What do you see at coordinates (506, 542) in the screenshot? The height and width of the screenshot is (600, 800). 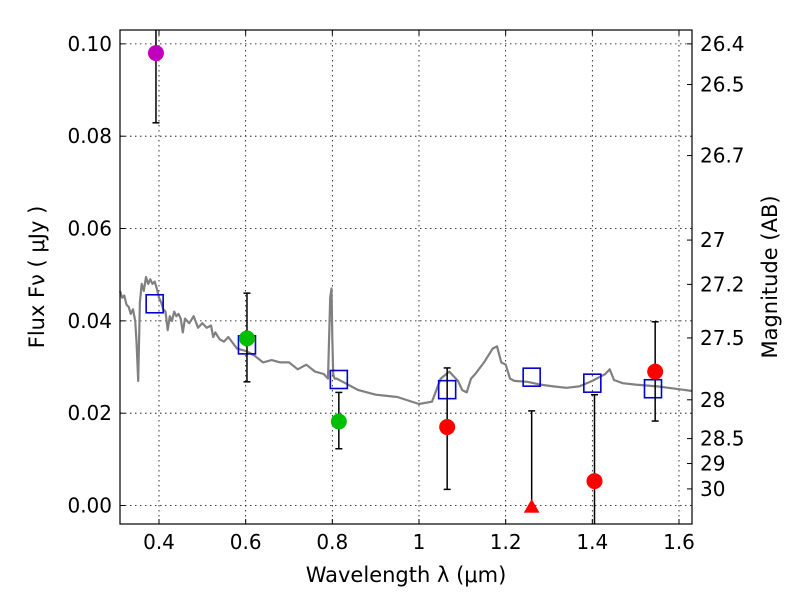 I see `x-tick-label: 1.2` at bounding box center [506, 542].